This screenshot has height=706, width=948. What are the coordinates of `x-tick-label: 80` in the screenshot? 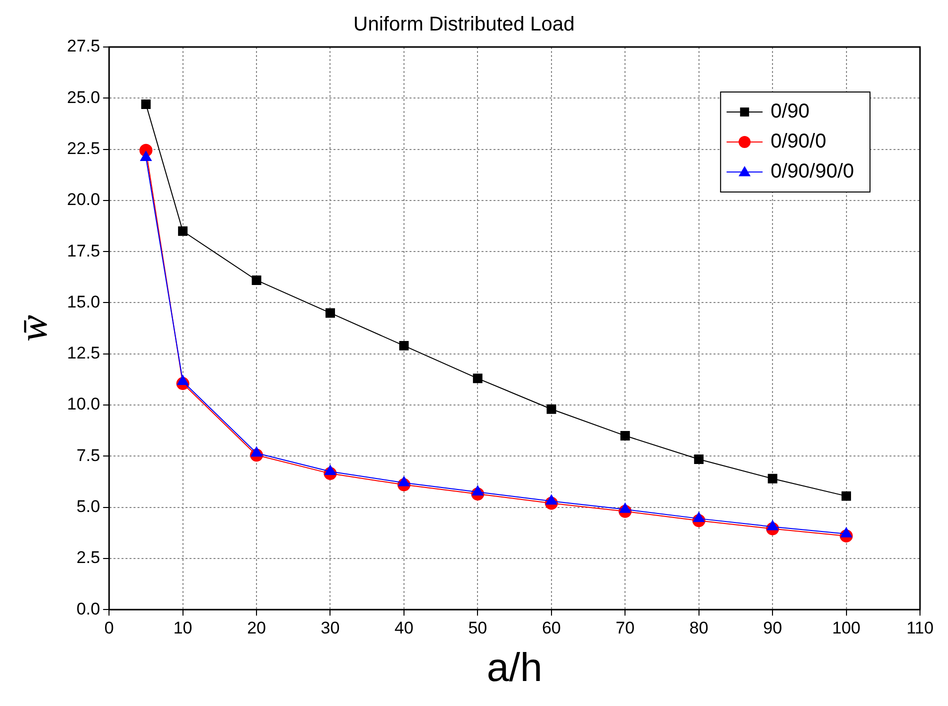 It's located at (698, 628).